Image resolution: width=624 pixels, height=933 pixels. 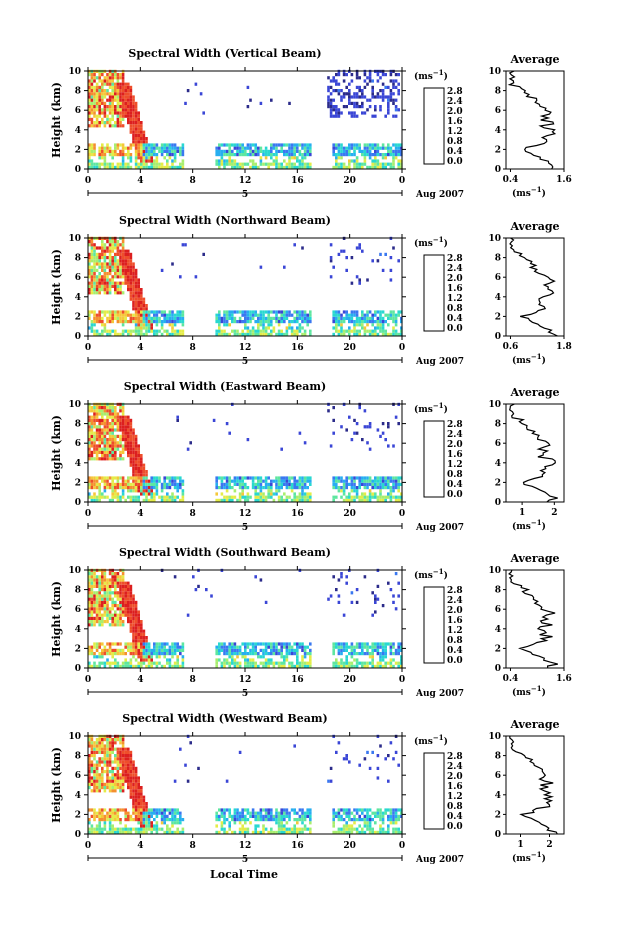 What do you see at coordinates (498, 298) in the screenshot?
I see `average-y-tick-label: 4` at bounding box center [498, 298].